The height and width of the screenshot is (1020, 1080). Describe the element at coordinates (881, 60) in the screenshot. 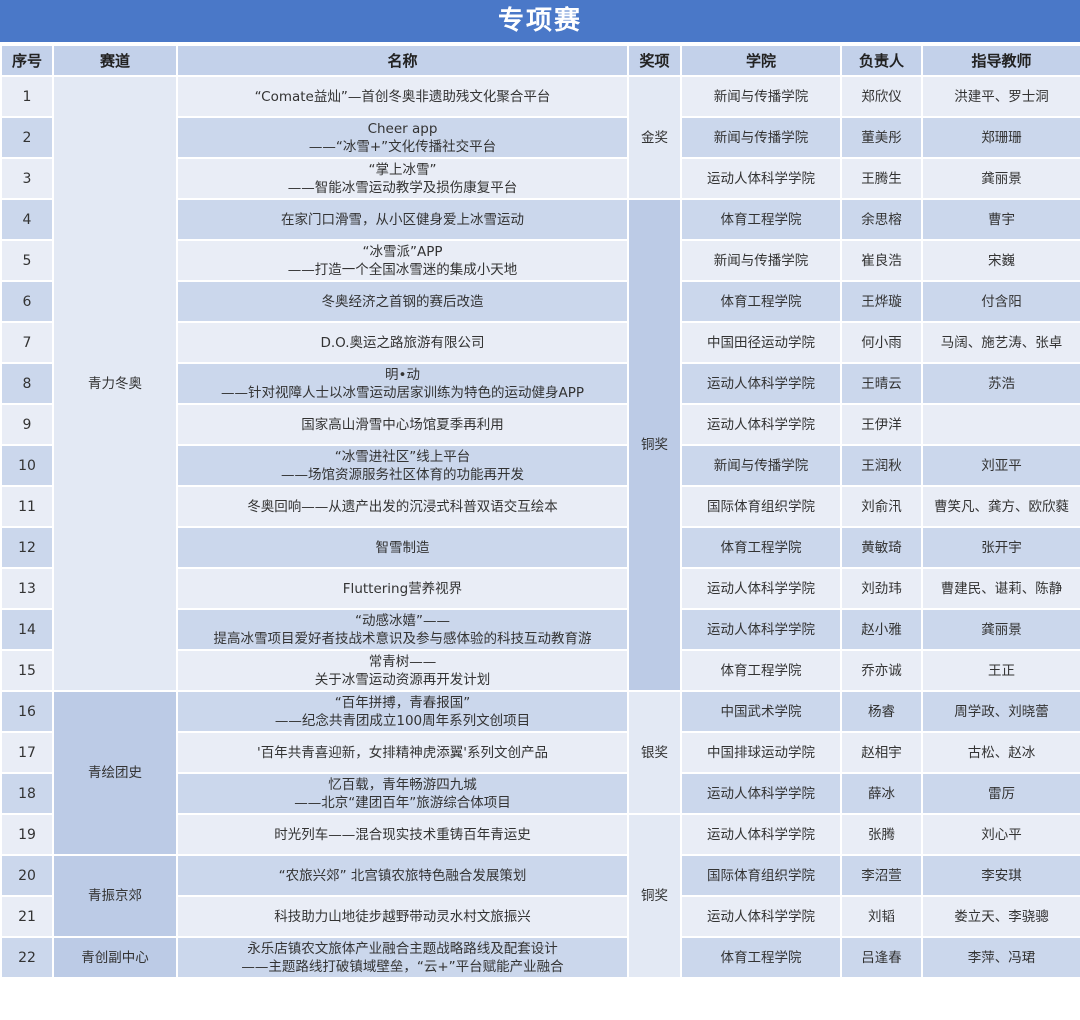

I see `header-leader: 负责人` at that location.